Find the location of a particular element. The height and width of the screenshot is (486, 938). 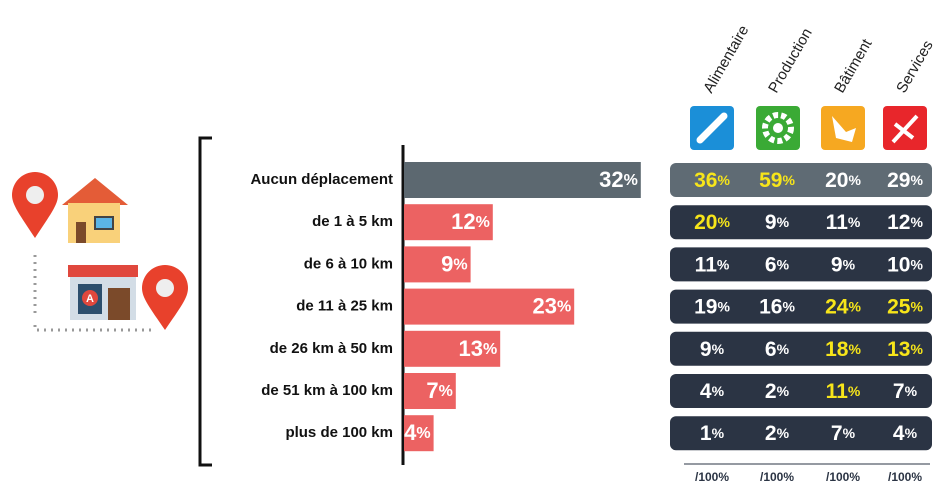

bar-value-label: 9% is located at coordinates (454, 263).